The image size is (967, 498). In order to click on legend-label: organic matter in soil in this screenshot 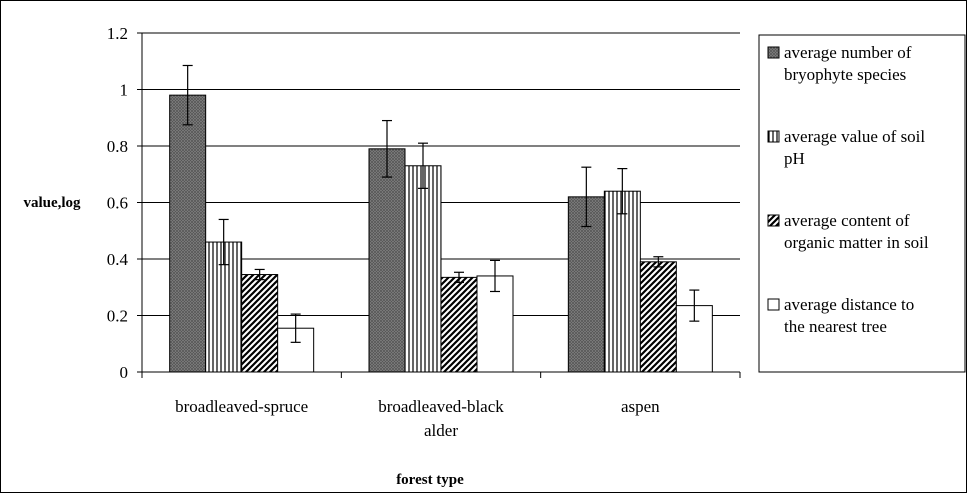, I will do `click(856, 242)`.